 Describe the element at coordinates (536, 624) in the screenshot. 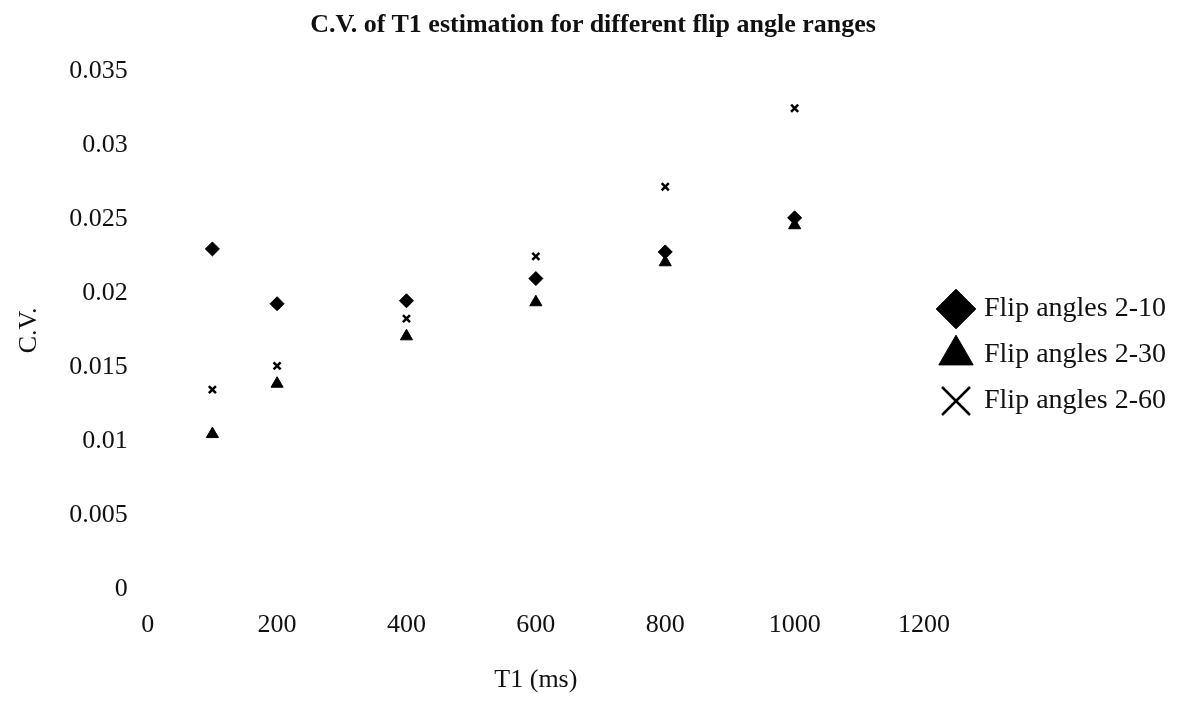

I see `x-tick-label: 600` at that location.